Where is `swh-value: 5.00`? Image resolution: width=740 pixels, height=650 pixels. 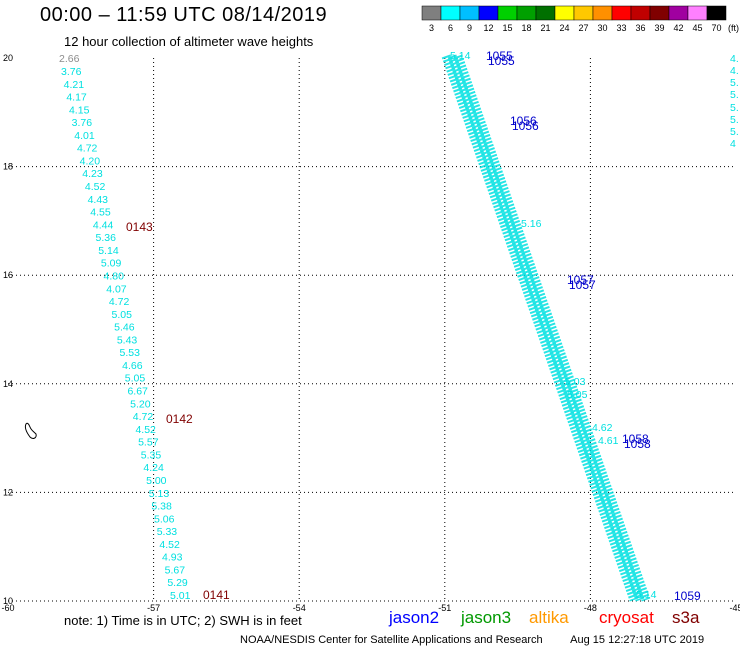 swh-value: 5.00 is located at coordinates (156, 481).